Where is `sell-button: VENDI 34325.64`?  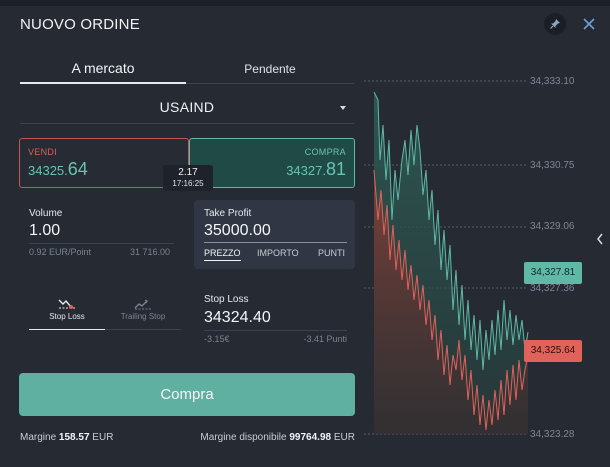
sell-button: VENDI 34325.64 is located at coordinates (104, 163).